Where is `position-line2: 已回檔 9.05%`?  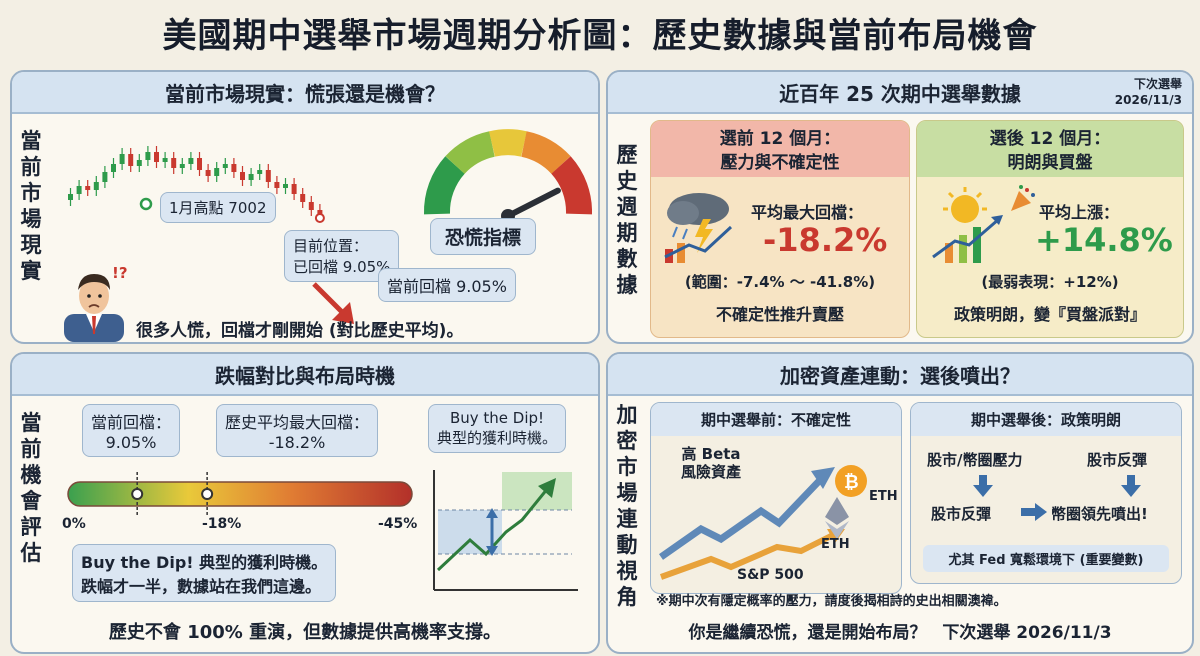
position-line2: 已回檔 9.05% is located at coordinates (342, 267).